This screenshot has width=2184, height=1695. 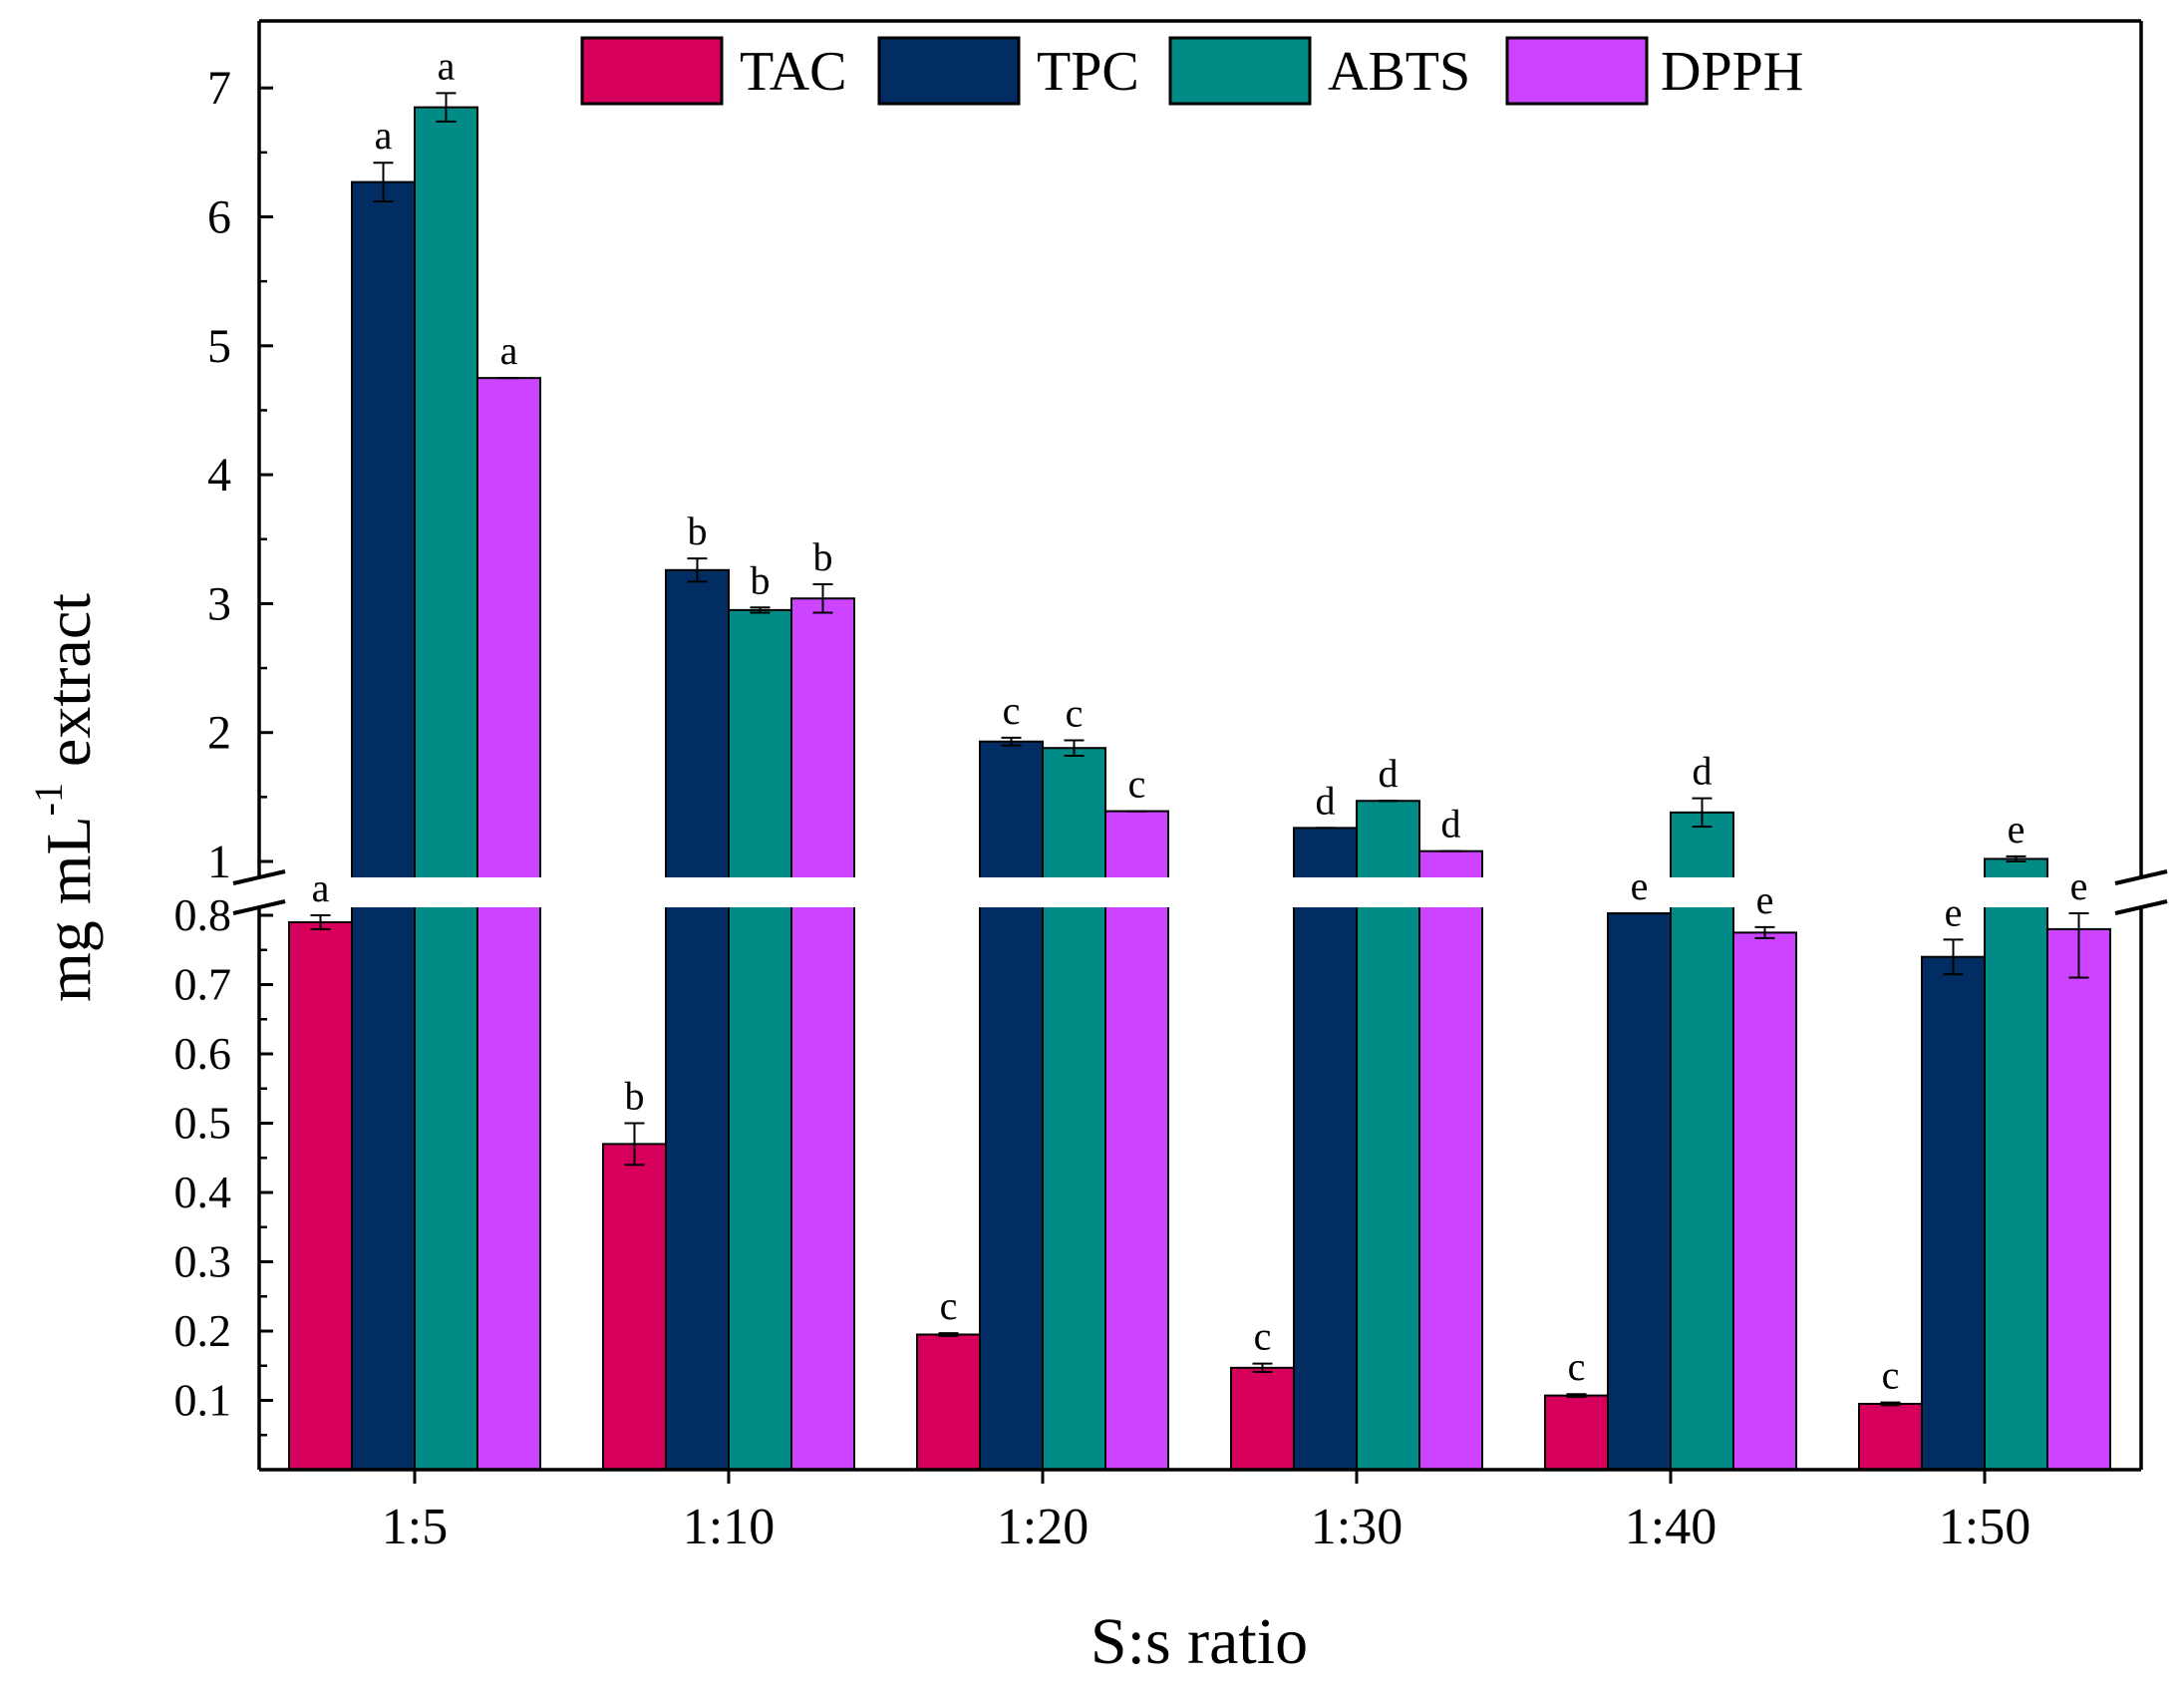 What do you see at coordinates (219, 733) in the screenshot?
I see `y-tick-label: 2` at bounding box center [219, 733].